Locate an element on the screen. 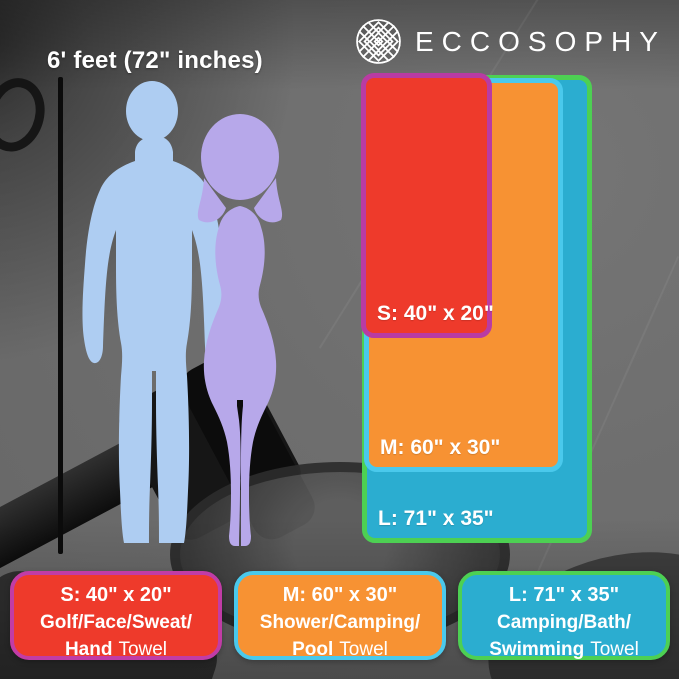 The width and height of the screenshot is (679, 679). towel-medium-size-label: M: 60" x 30" is located at coordinates (440, 447).